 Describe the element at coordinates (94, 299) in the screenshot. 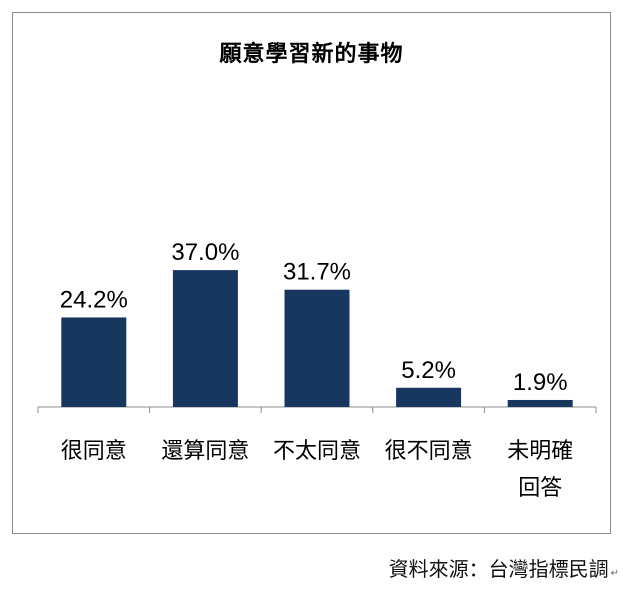

I see `data-label: 24.2%` at that location.